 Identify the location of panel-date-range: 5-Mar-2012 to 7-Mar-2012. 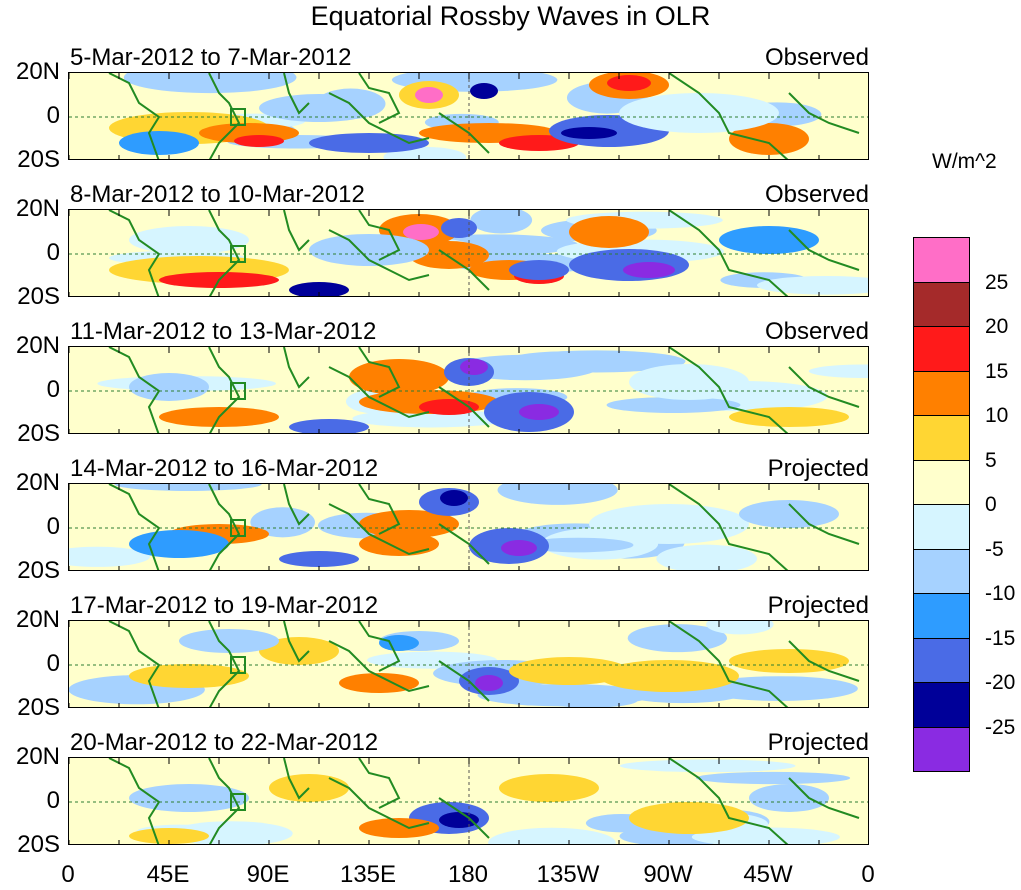
(211, 57).